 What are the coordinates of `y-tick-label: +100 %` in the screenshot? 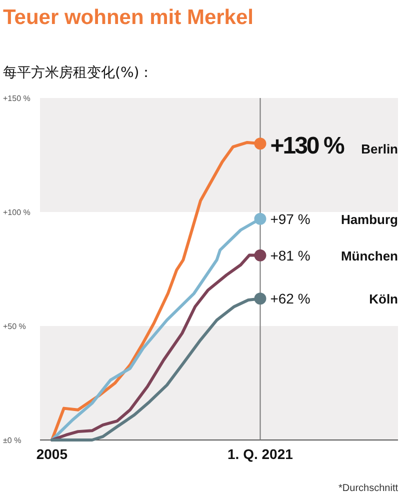 It's located at (16, 212).